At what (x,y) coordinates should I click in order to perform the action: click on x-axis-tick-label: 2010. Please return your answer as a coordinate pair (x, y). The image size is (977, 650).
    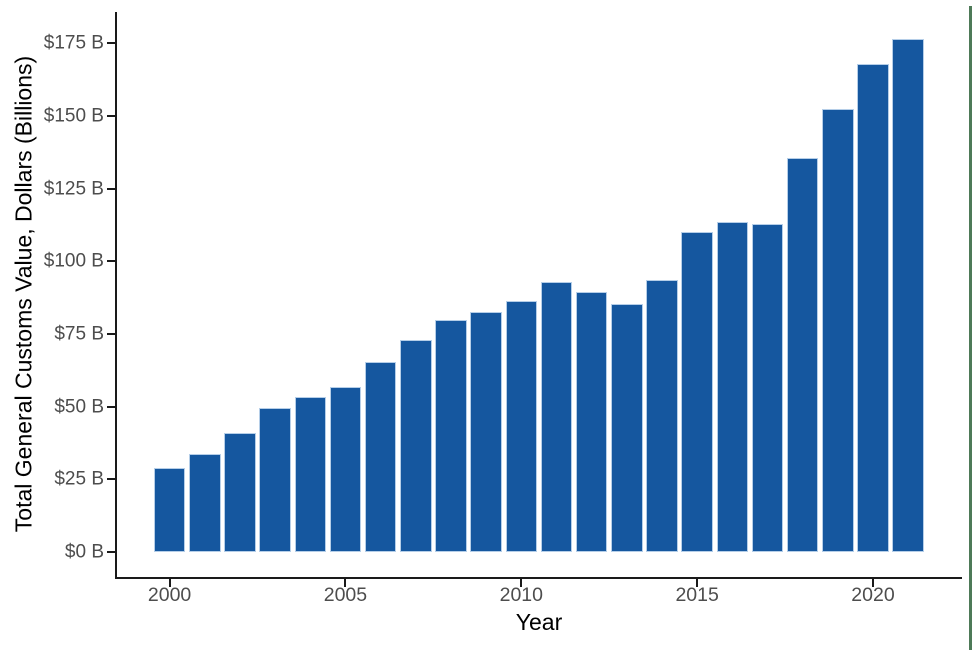
    Looking at the image, I should click on (521, 595).